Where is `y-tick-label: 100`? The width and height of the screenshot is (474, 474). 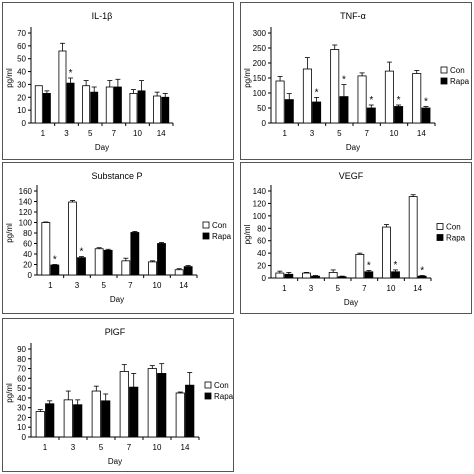 y-tick-label: 100 is located at coordinates (26, 223).